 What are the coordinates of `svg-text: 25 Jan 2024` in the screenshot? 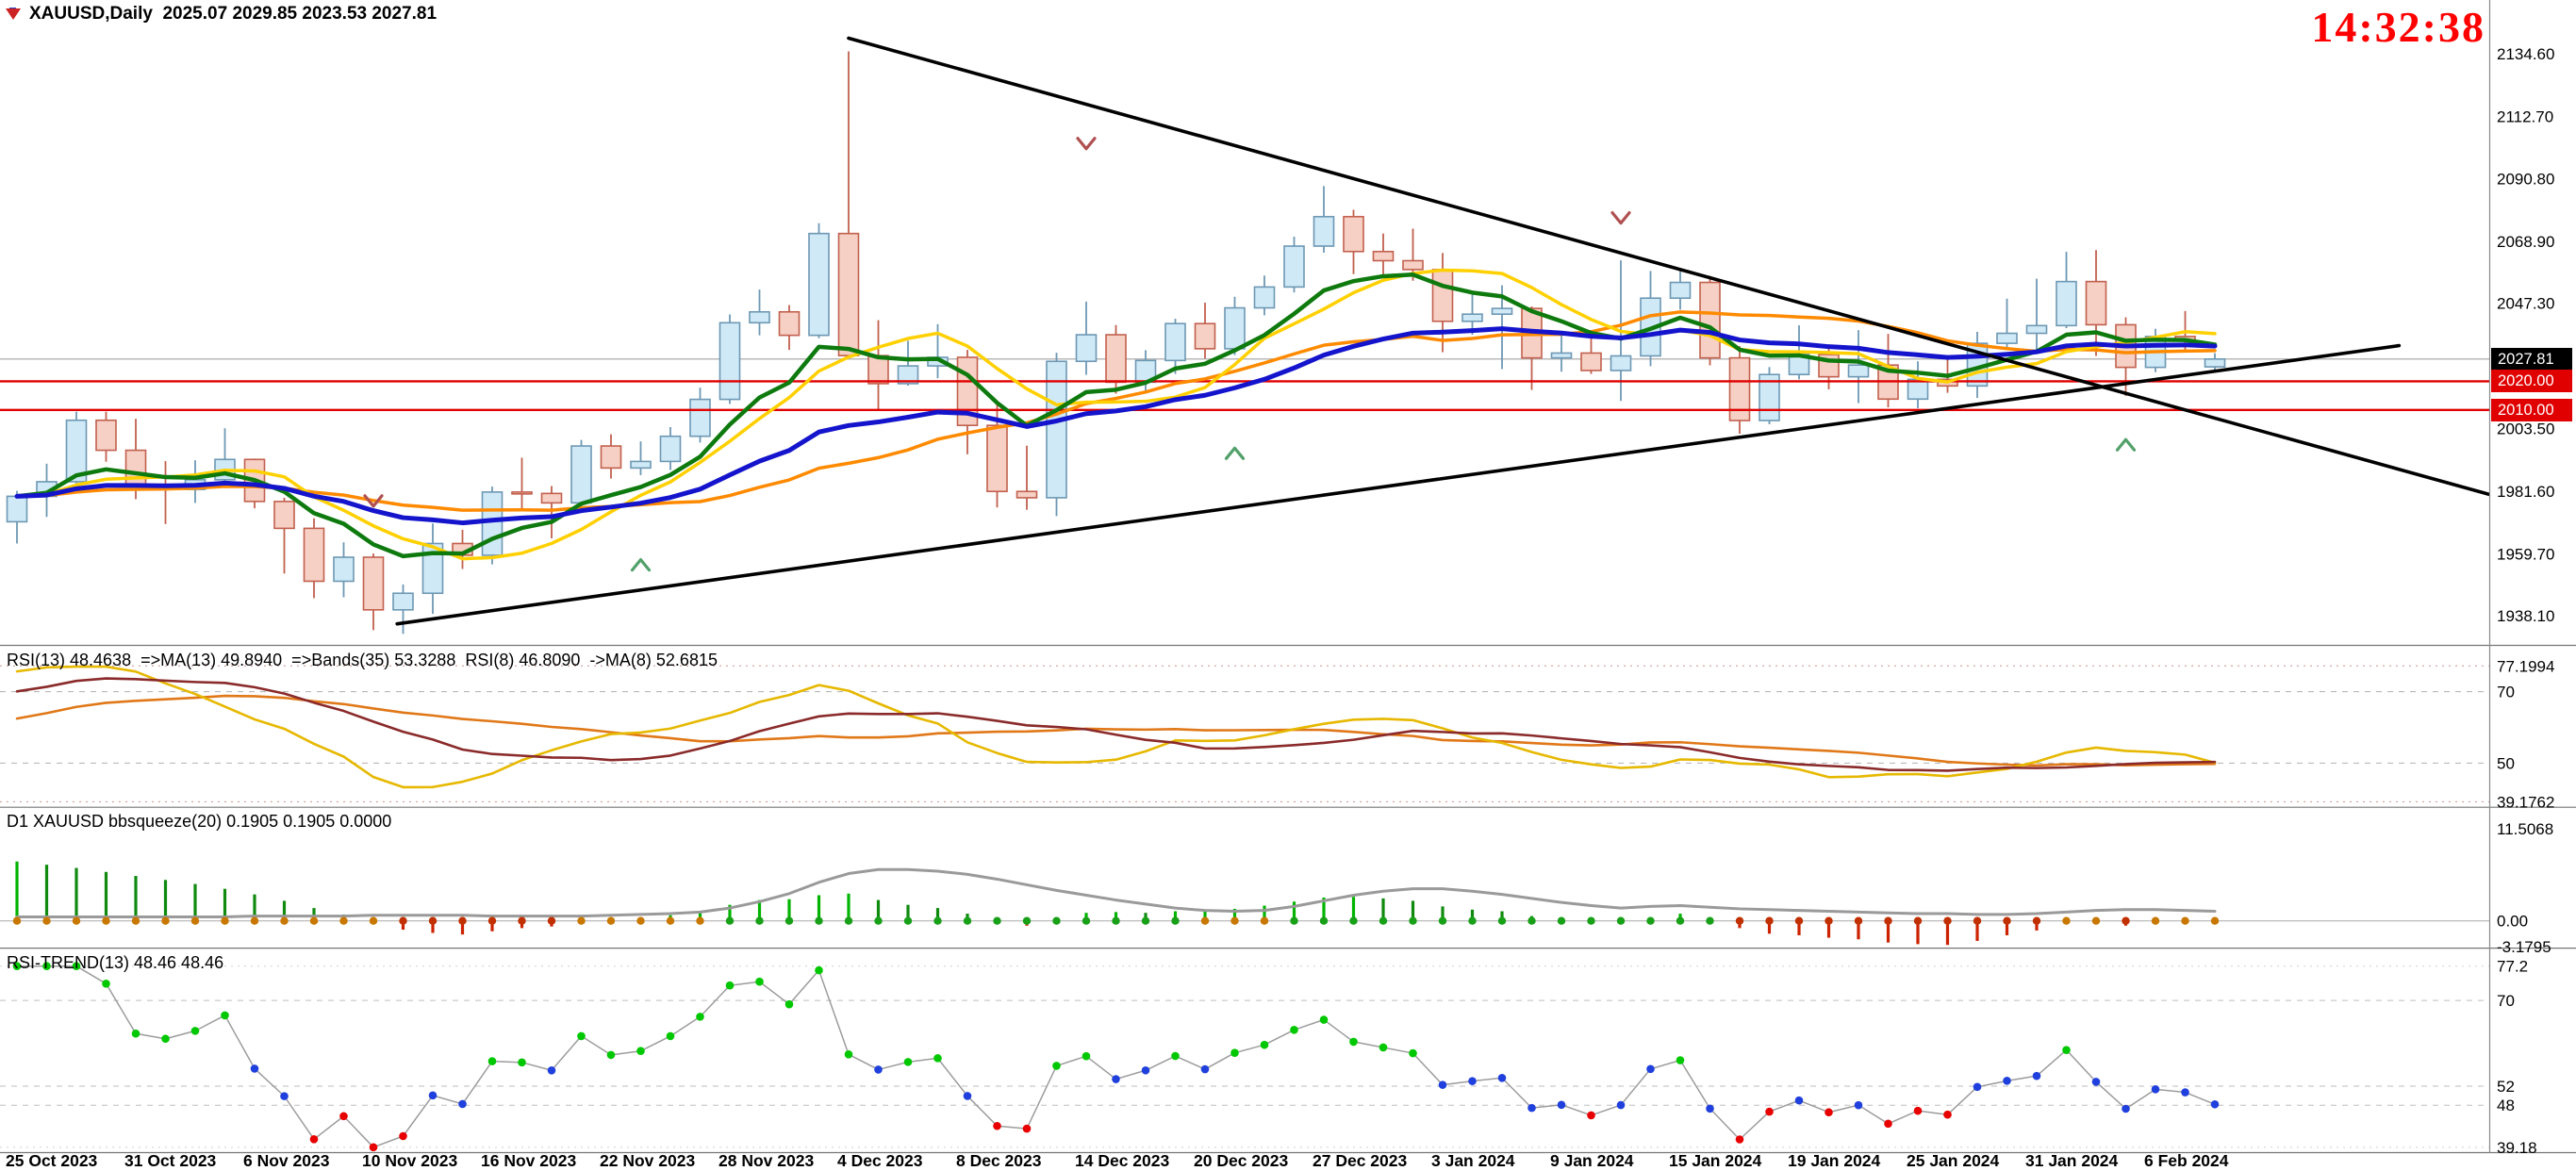 It's located at (1953, 1160).